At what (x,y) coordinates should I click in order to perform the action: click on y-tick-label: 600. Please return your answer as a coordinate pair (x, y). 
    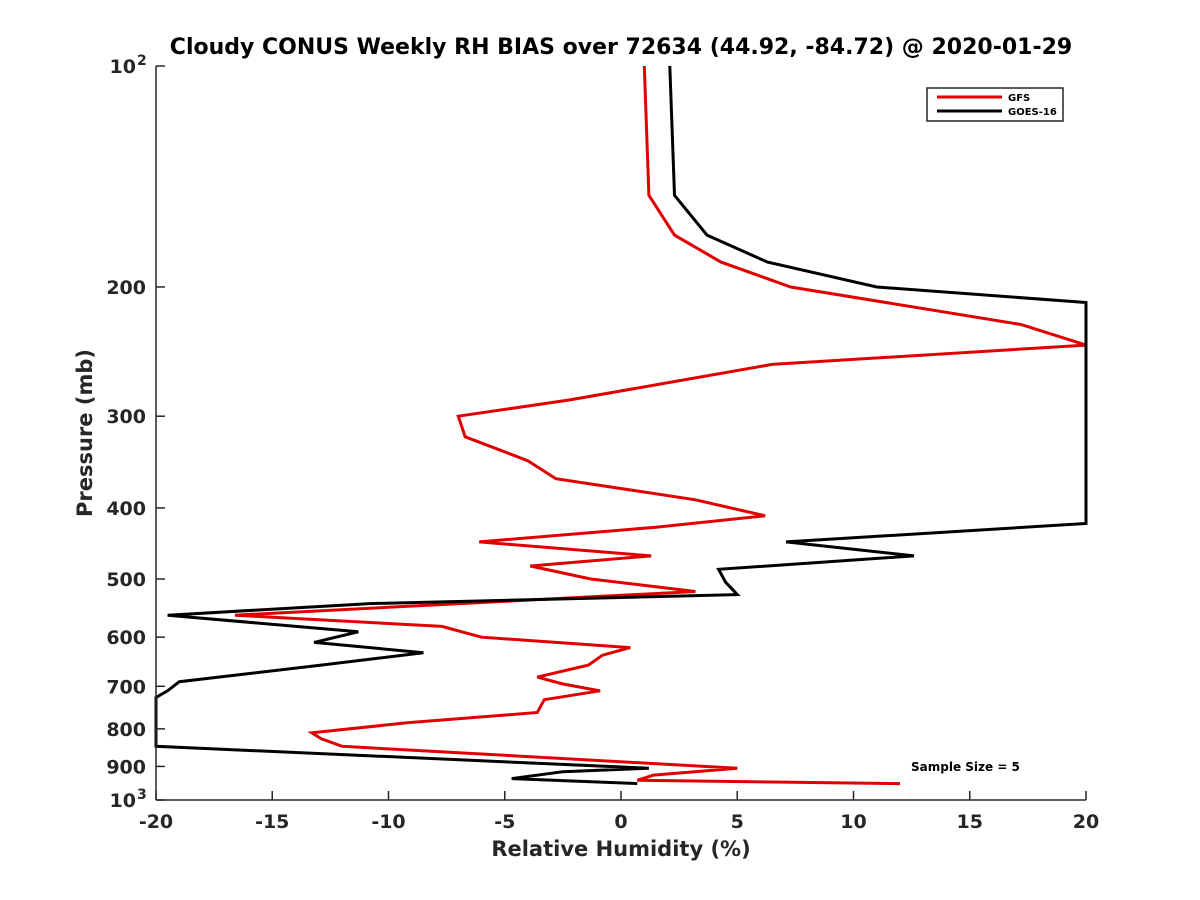
    Looking at the image, I should click on (126, 638).